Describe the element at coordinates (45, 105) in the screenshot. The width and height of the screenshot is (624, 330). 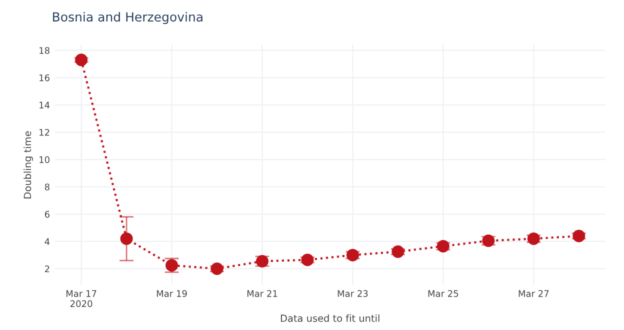
I see `y-tick-label: 14` at that location.